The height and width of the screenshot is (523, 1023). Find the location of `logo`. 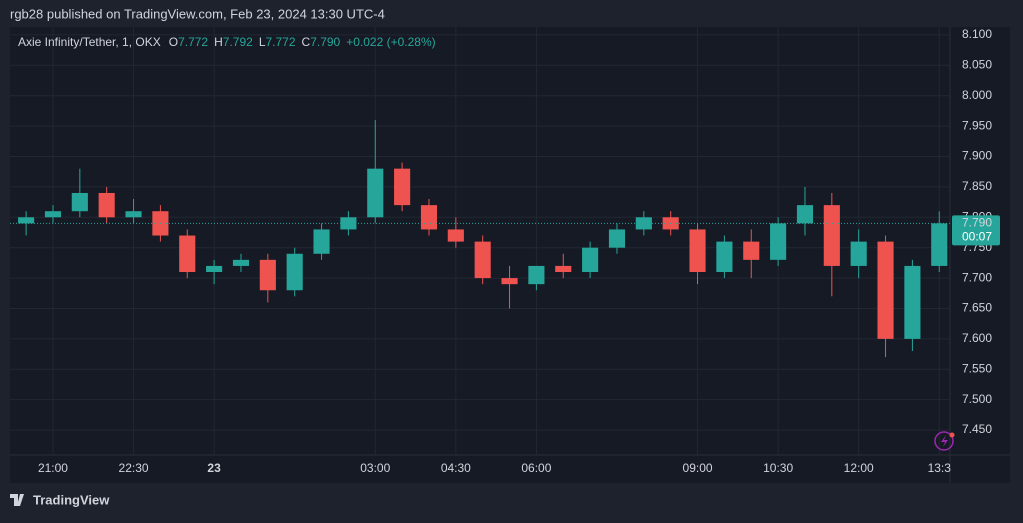

logo is located at coordinates (17, 500).